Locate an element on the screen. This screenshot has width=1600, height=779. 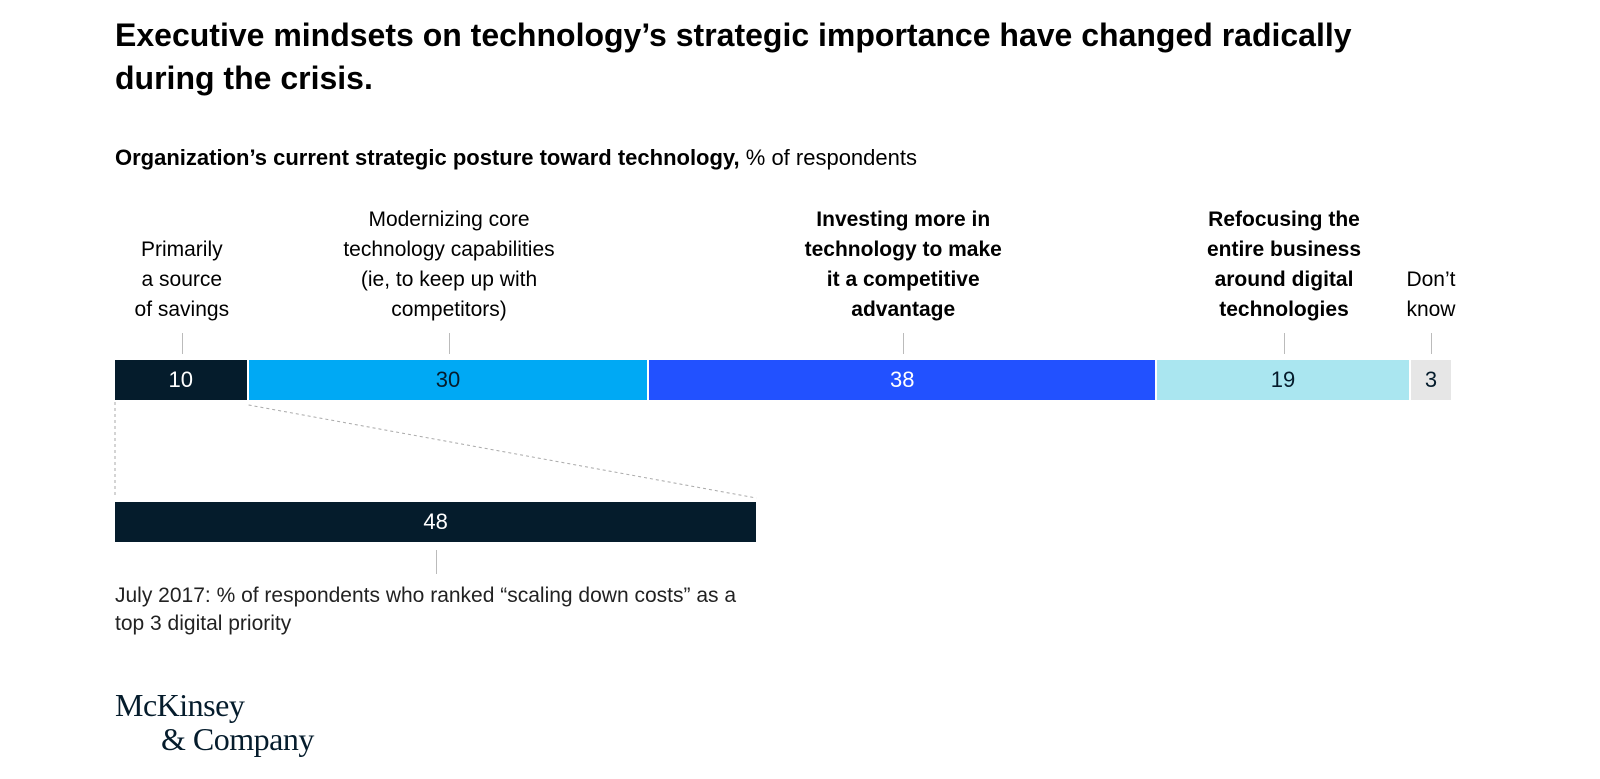
data-label: 3 is located at coordinates (1431, 379).